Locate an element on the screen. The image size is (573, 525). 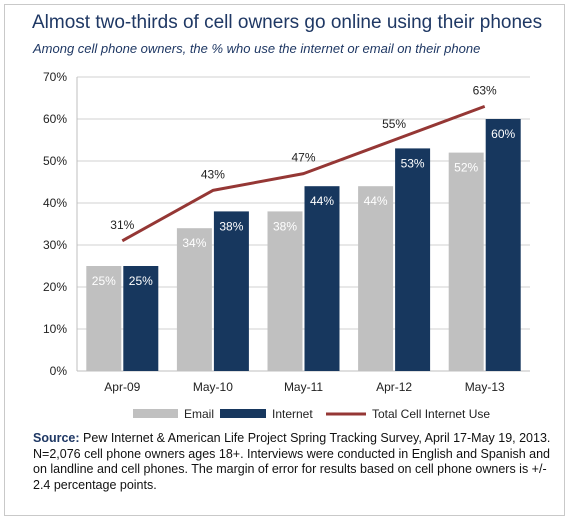
x-tick-label: Apr-09 is located at coordinates (122, 387).